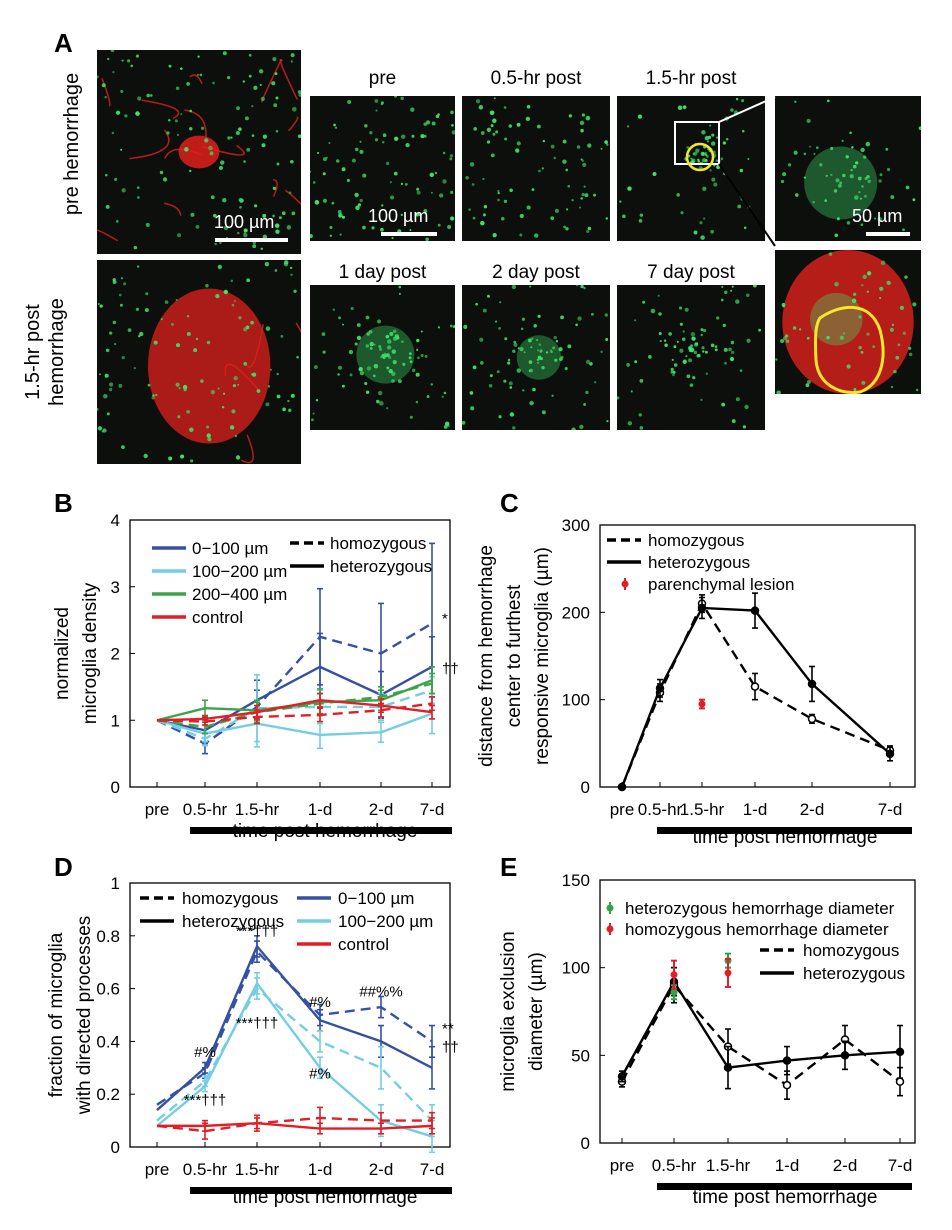 This screenshot has height=1230, width=952. I want to click on micrograph-1-day, so click(382, 357).